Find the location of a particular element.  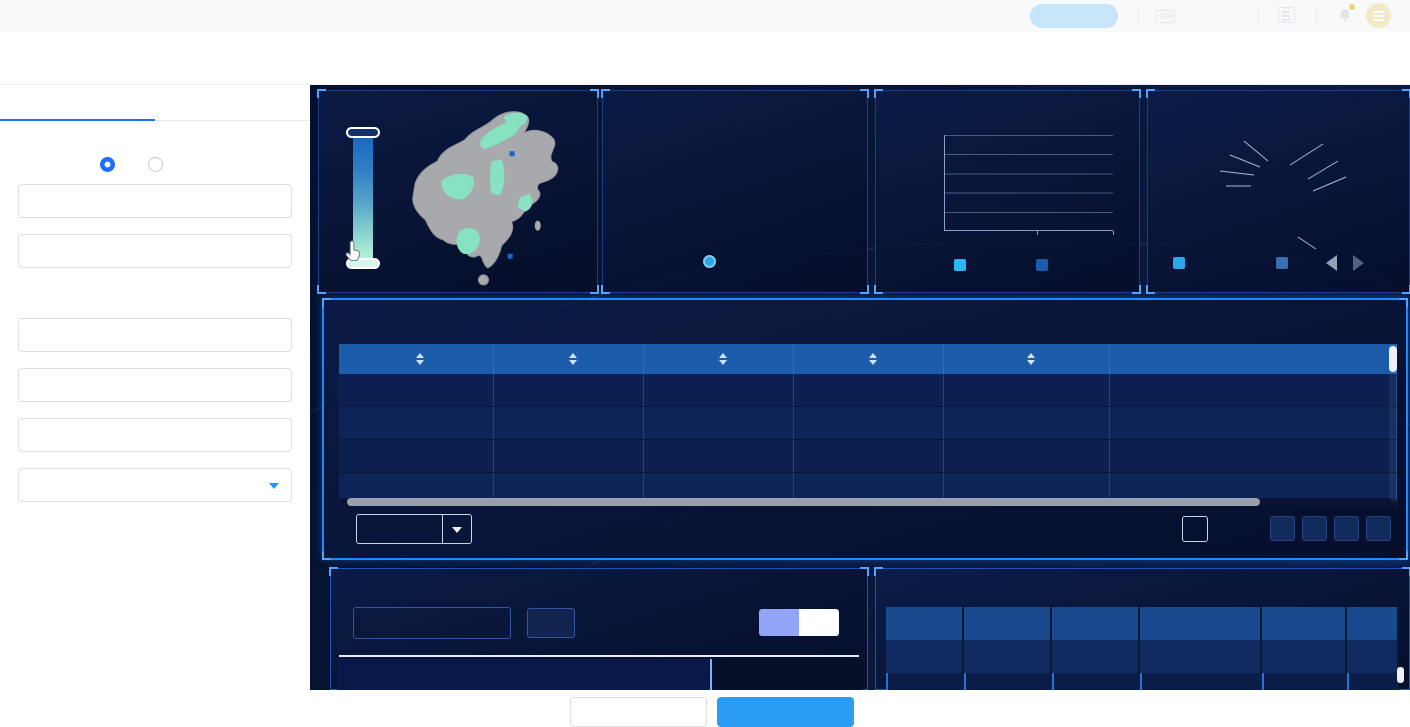

title-color-set-button is located at coordinates (155, 251).